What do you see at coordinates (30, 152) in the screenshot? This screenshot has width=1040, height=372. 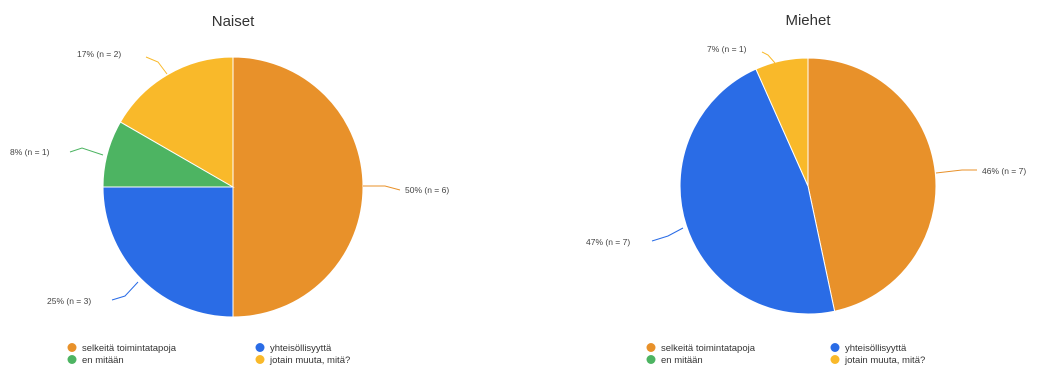 I see `slice-label: 8% (n = 1)` at bounding box center [30, 152].